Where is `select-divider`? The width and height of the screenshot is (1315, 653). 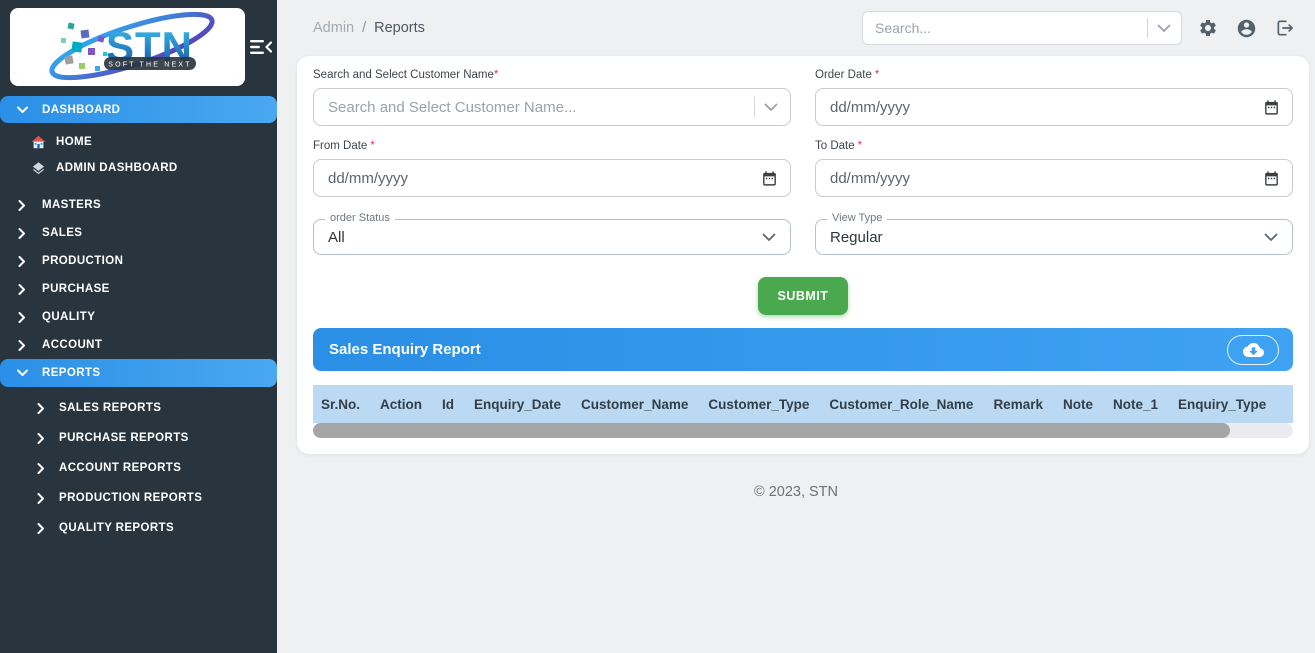
select-divider is located at coordinates (754, 107).